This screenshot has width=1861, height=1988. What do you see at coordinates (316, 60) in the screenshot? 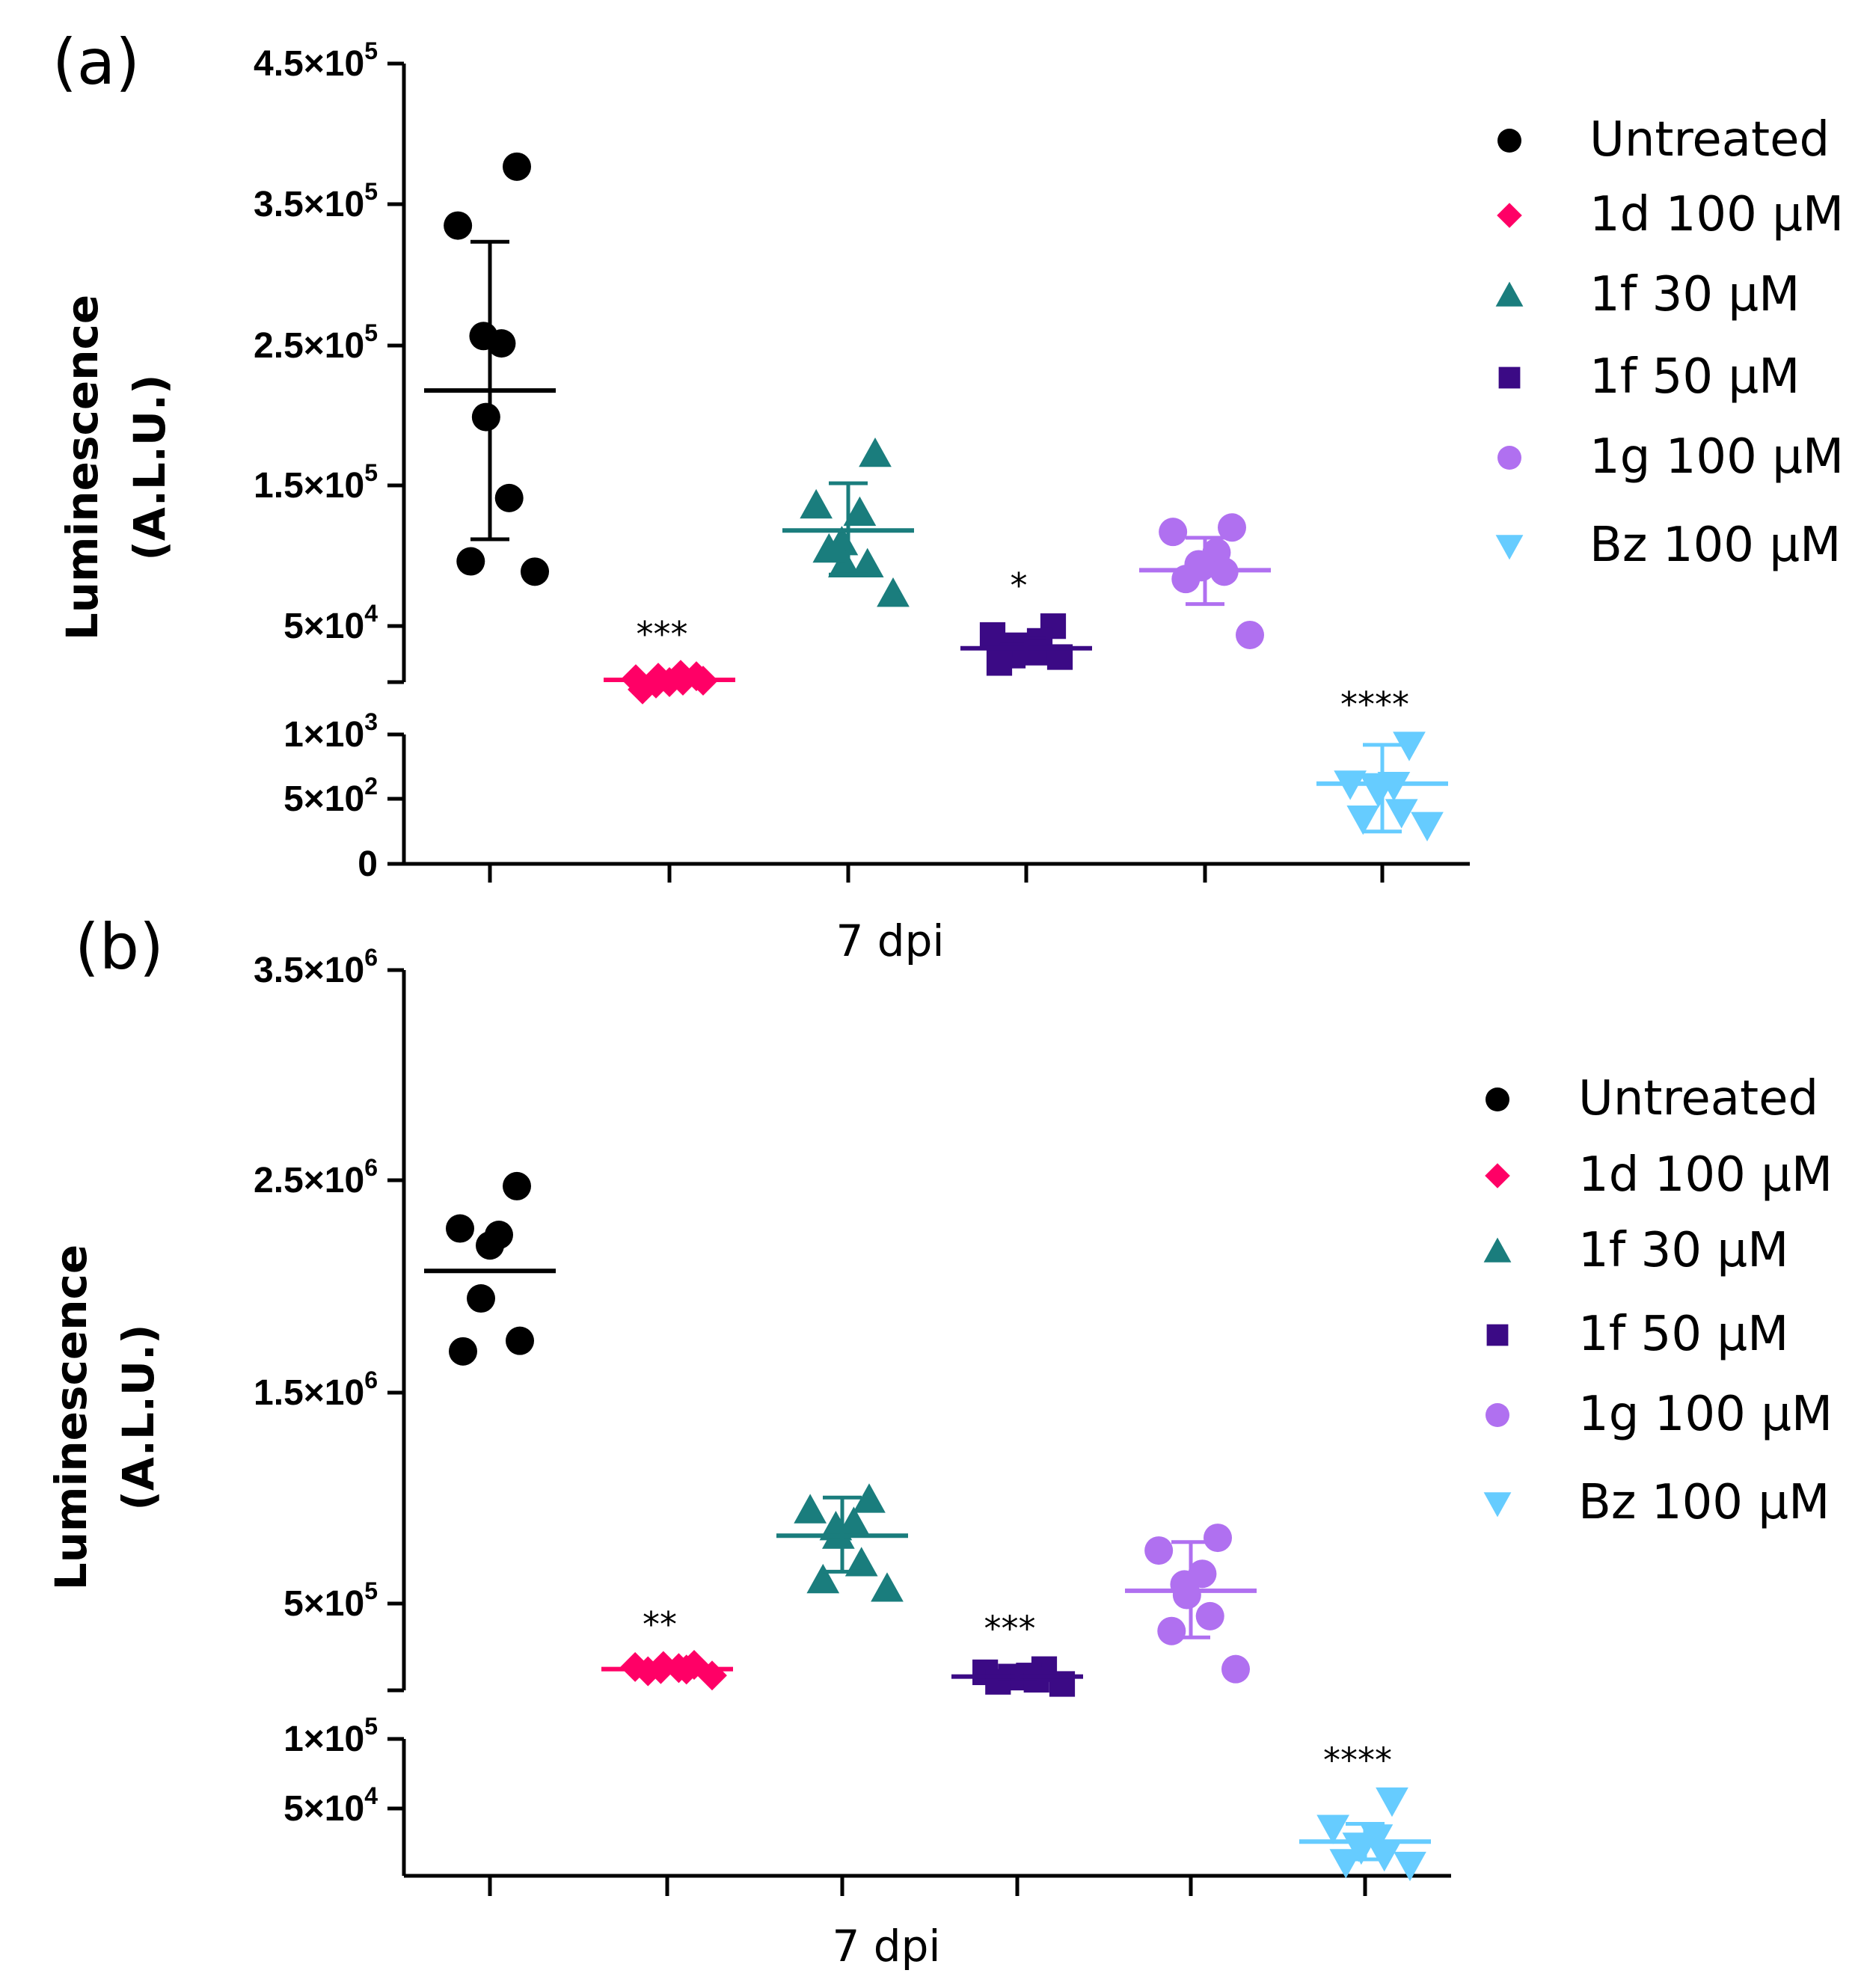
I see `y-tick-label: 4.5×10⁵` at bounding box center [316, 60].